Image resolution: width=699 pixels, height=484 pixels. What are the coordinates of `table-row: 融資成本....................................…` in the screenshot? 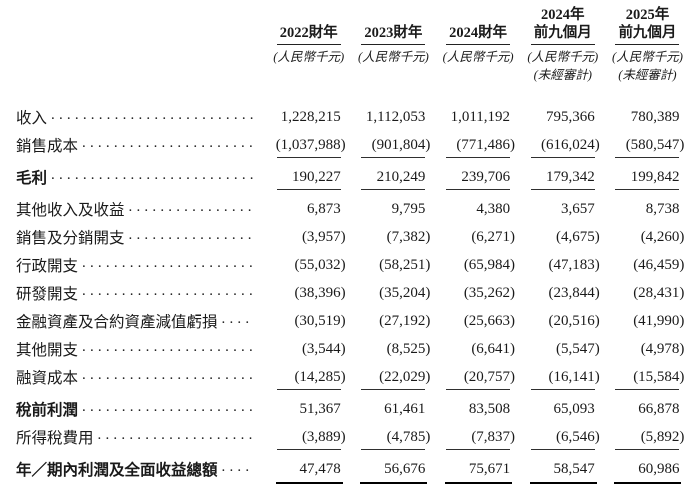 It's located at (357, 377).